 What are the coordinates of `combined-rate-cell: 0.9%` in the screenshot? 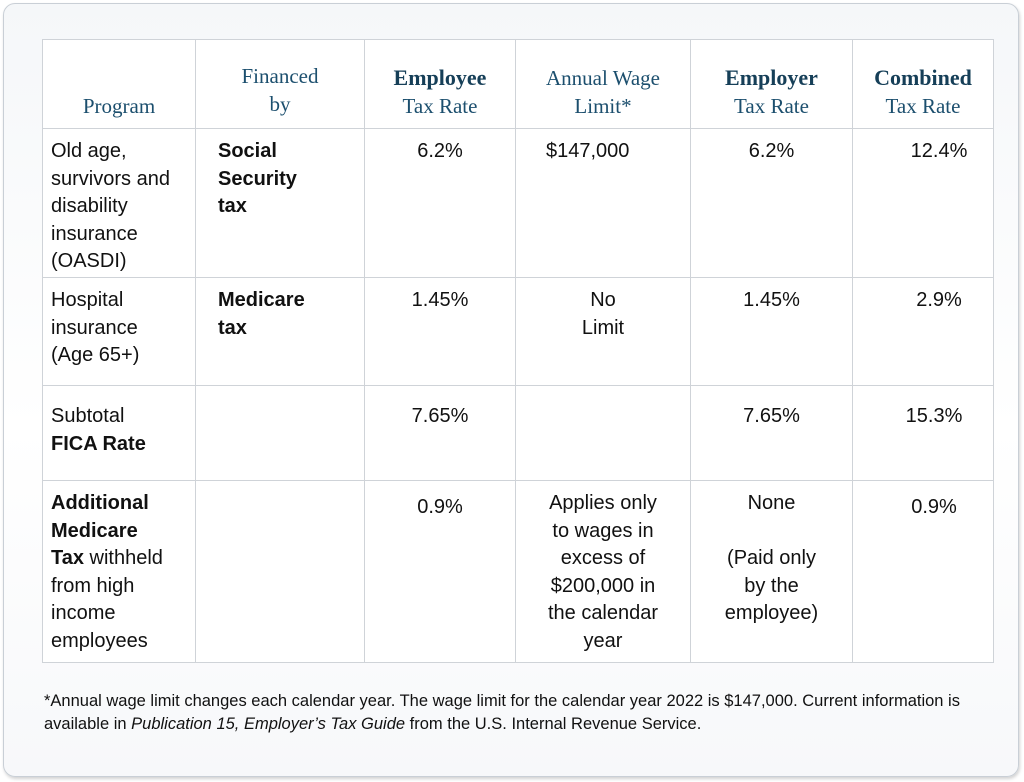 It's located at (923, 571).